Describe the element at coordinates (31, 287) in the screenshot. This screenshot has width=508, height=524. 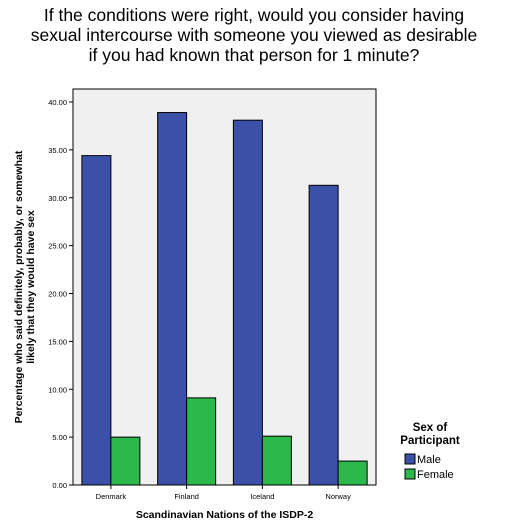
I see `y-axis-label-line-2: likely that they would have sex` at that location.